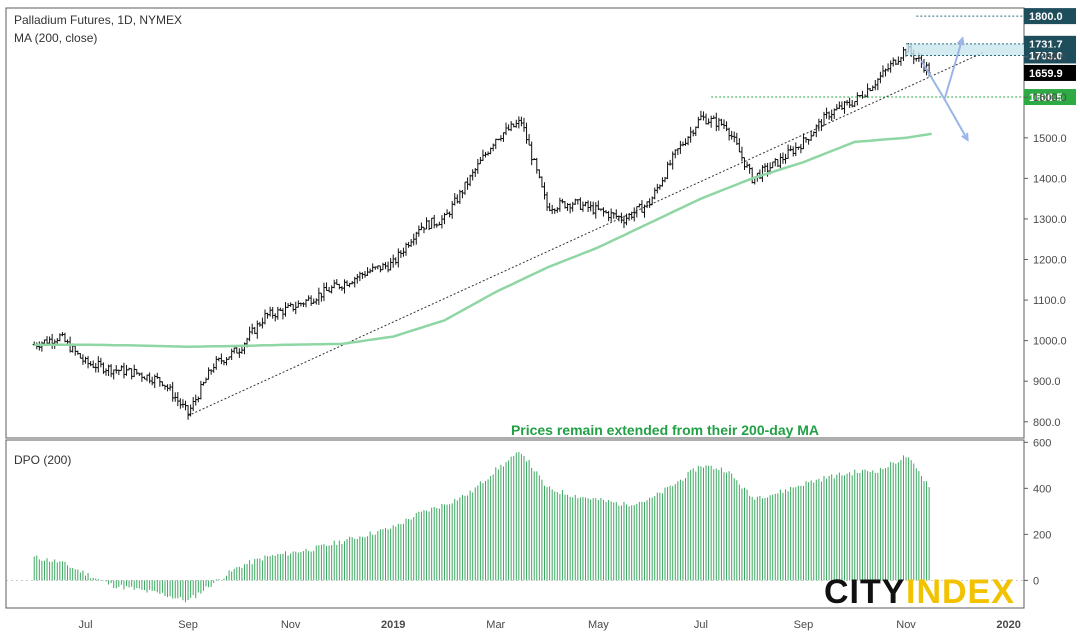 The height and width of the screenshot is (642, 1080). Describe the element at coordinates (55, 38) in the screenshot. I see `indicator-label: MA (200, close)` at that location.